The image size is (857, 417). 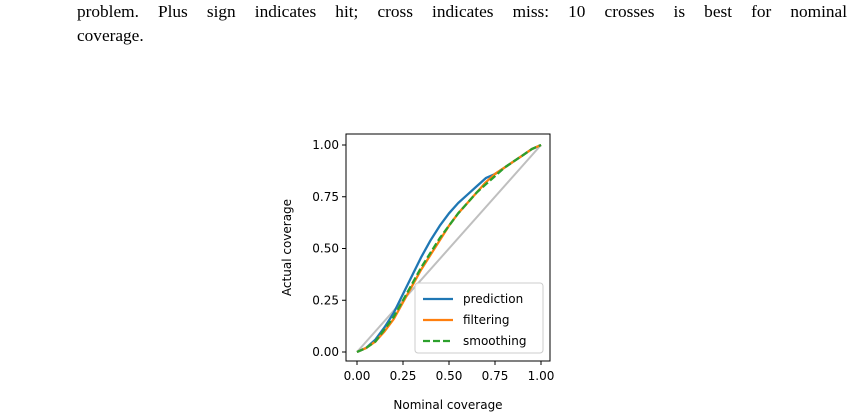 What do you see at coordinates (495, 376) in the screenshot?
I see `x-tick-label: 0.75` at bounding box center [495, 376].